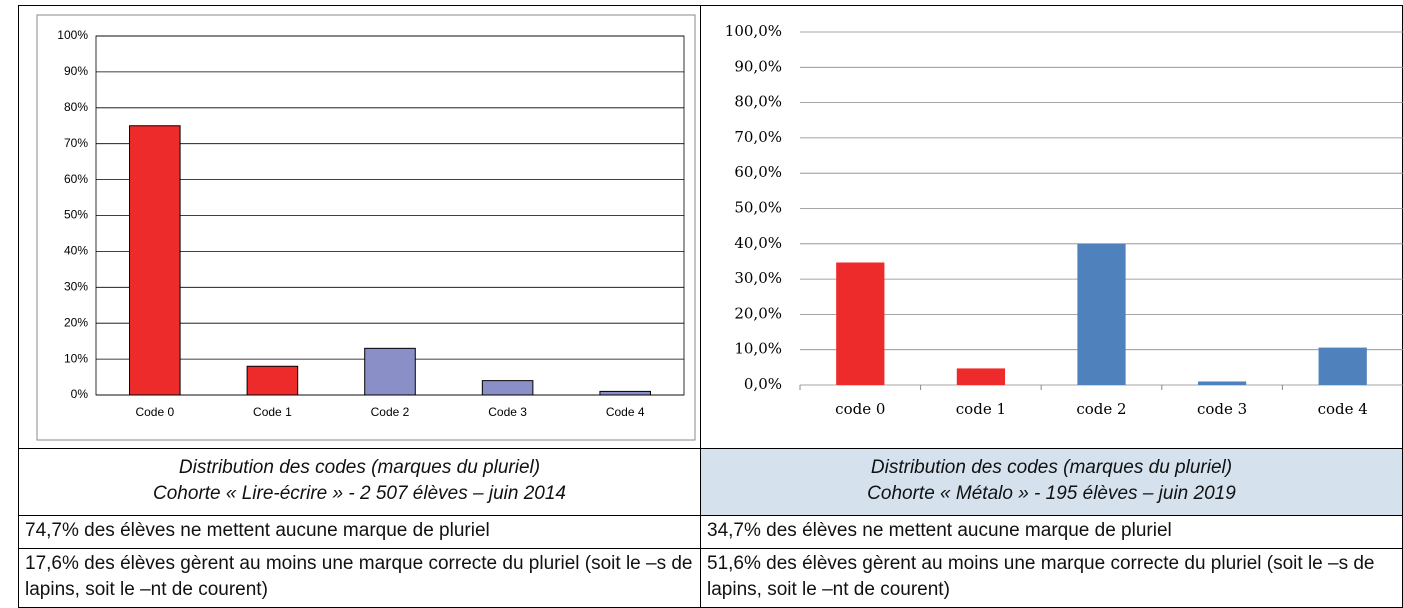 This screenshot has height=608, width=1403. I want to click on x-tick-label: Code 3, so click(507, 412).